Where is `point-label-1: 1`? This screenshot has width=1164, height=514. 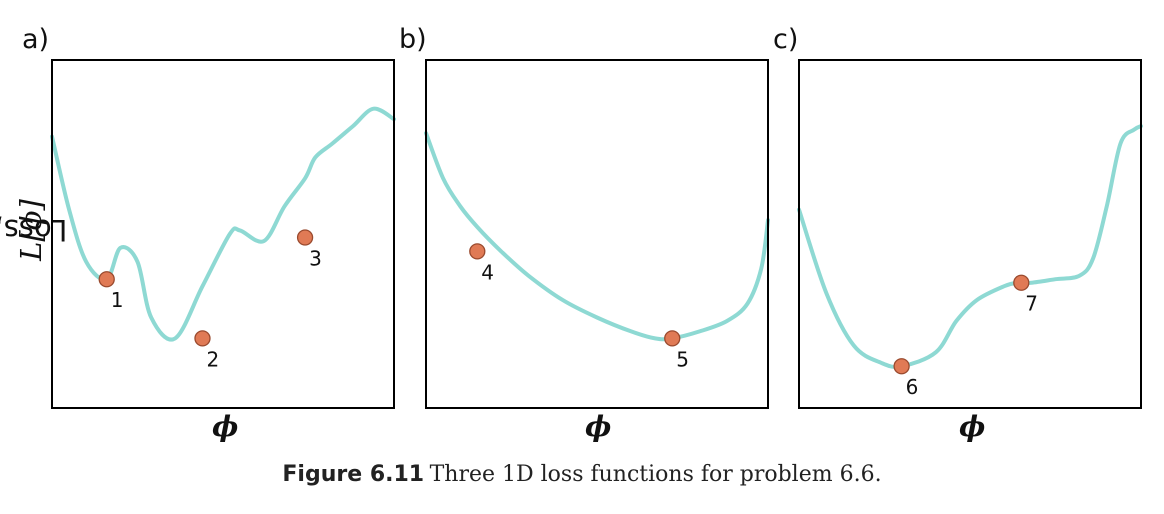
point-label-1: 1 is located at coordinates (117, 300).